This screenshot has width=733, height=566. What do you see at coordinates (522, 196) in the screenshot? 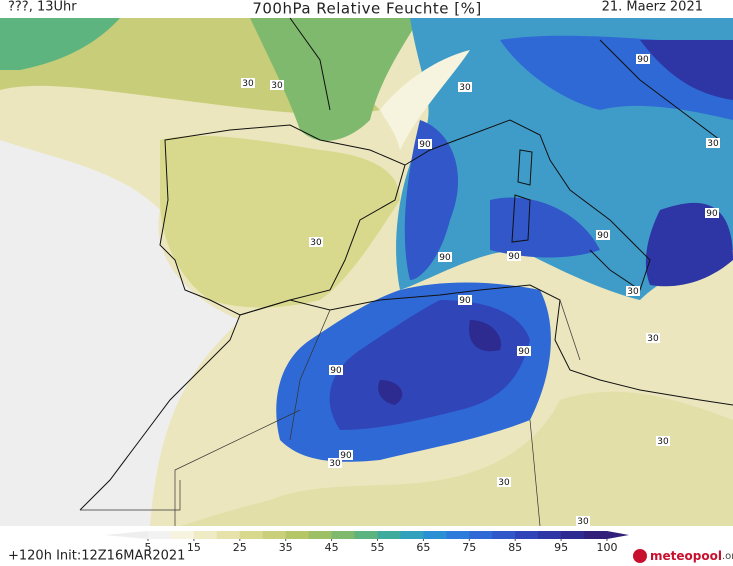
I see `island` at bounding box center [522, 196].